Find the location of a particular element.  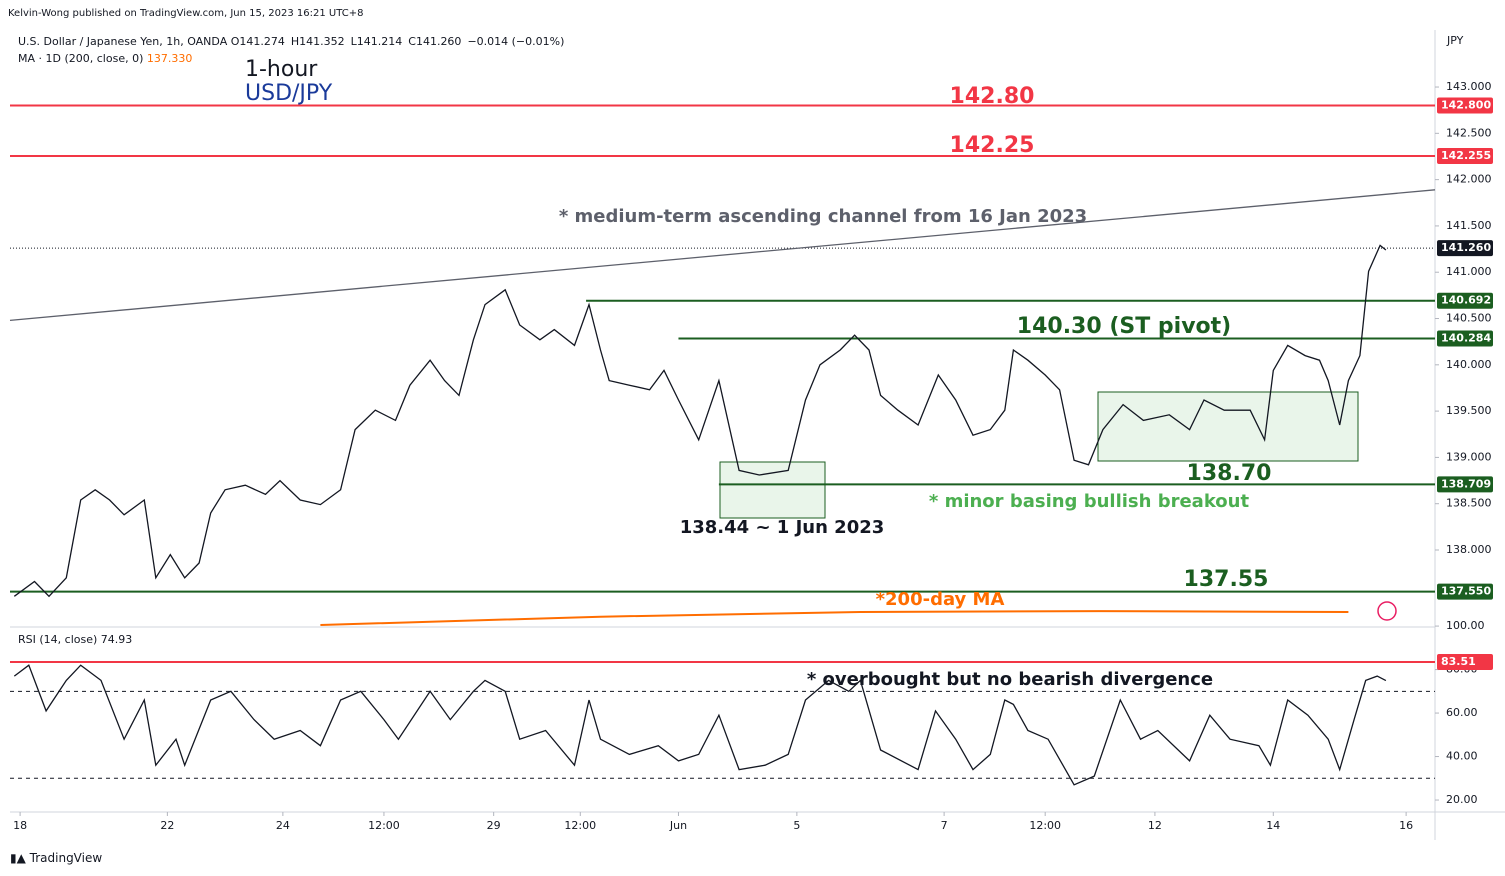

level-label: 140.692 is located at coordinates (1466, 300).